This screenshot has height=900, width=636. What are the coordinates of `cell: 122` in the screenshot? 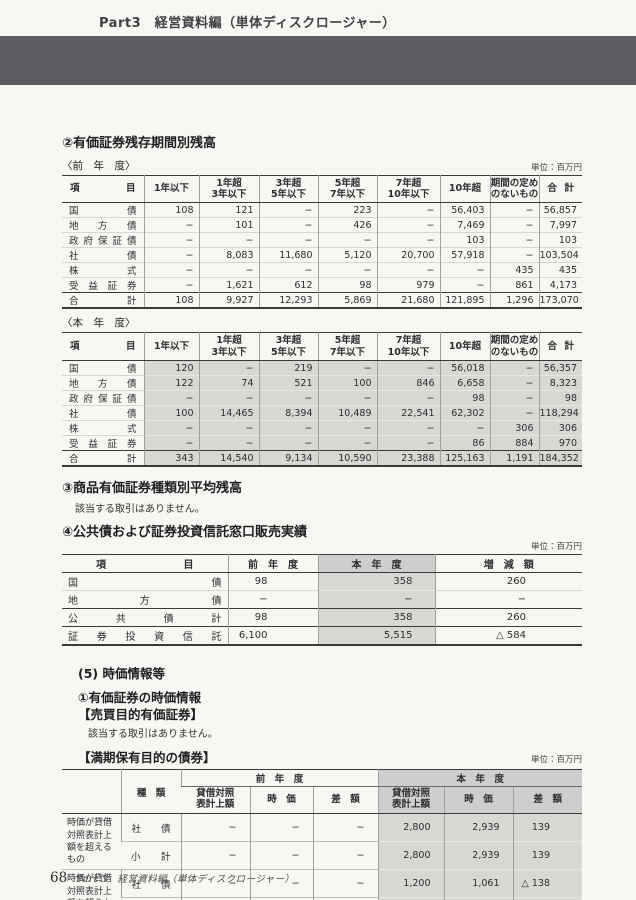 It's located at (171, 383).